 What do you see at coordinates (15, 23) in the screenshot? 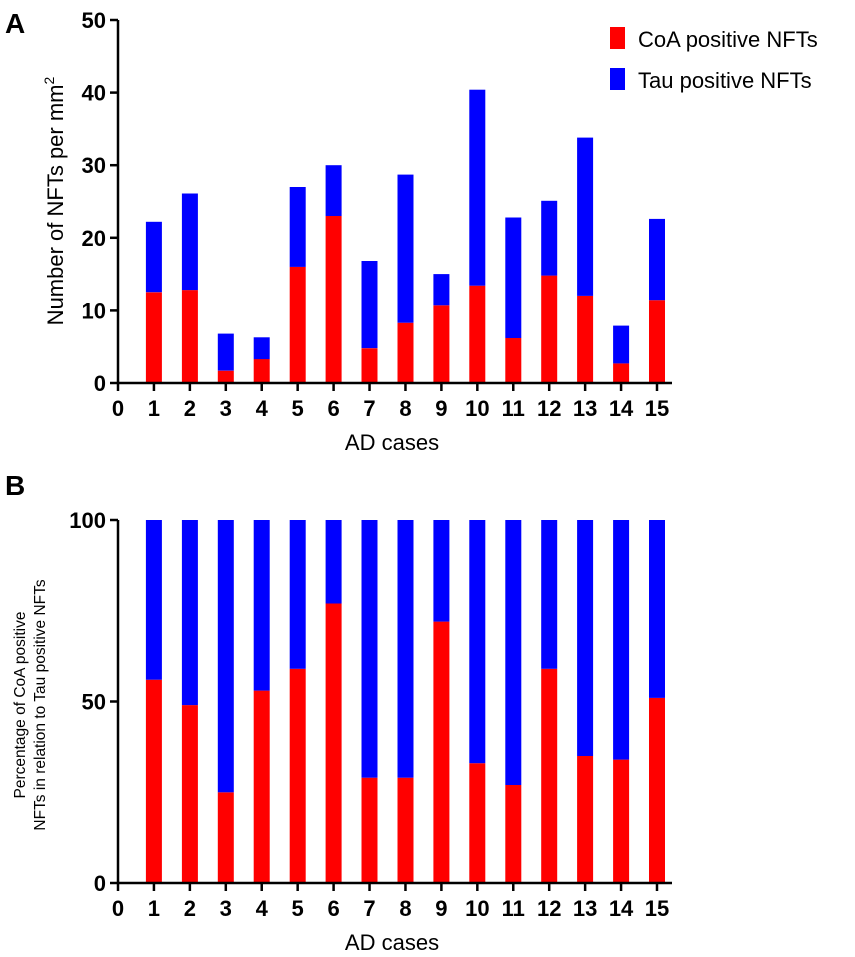
I see `panel-a-label: A` at bounding box center [15, 23].